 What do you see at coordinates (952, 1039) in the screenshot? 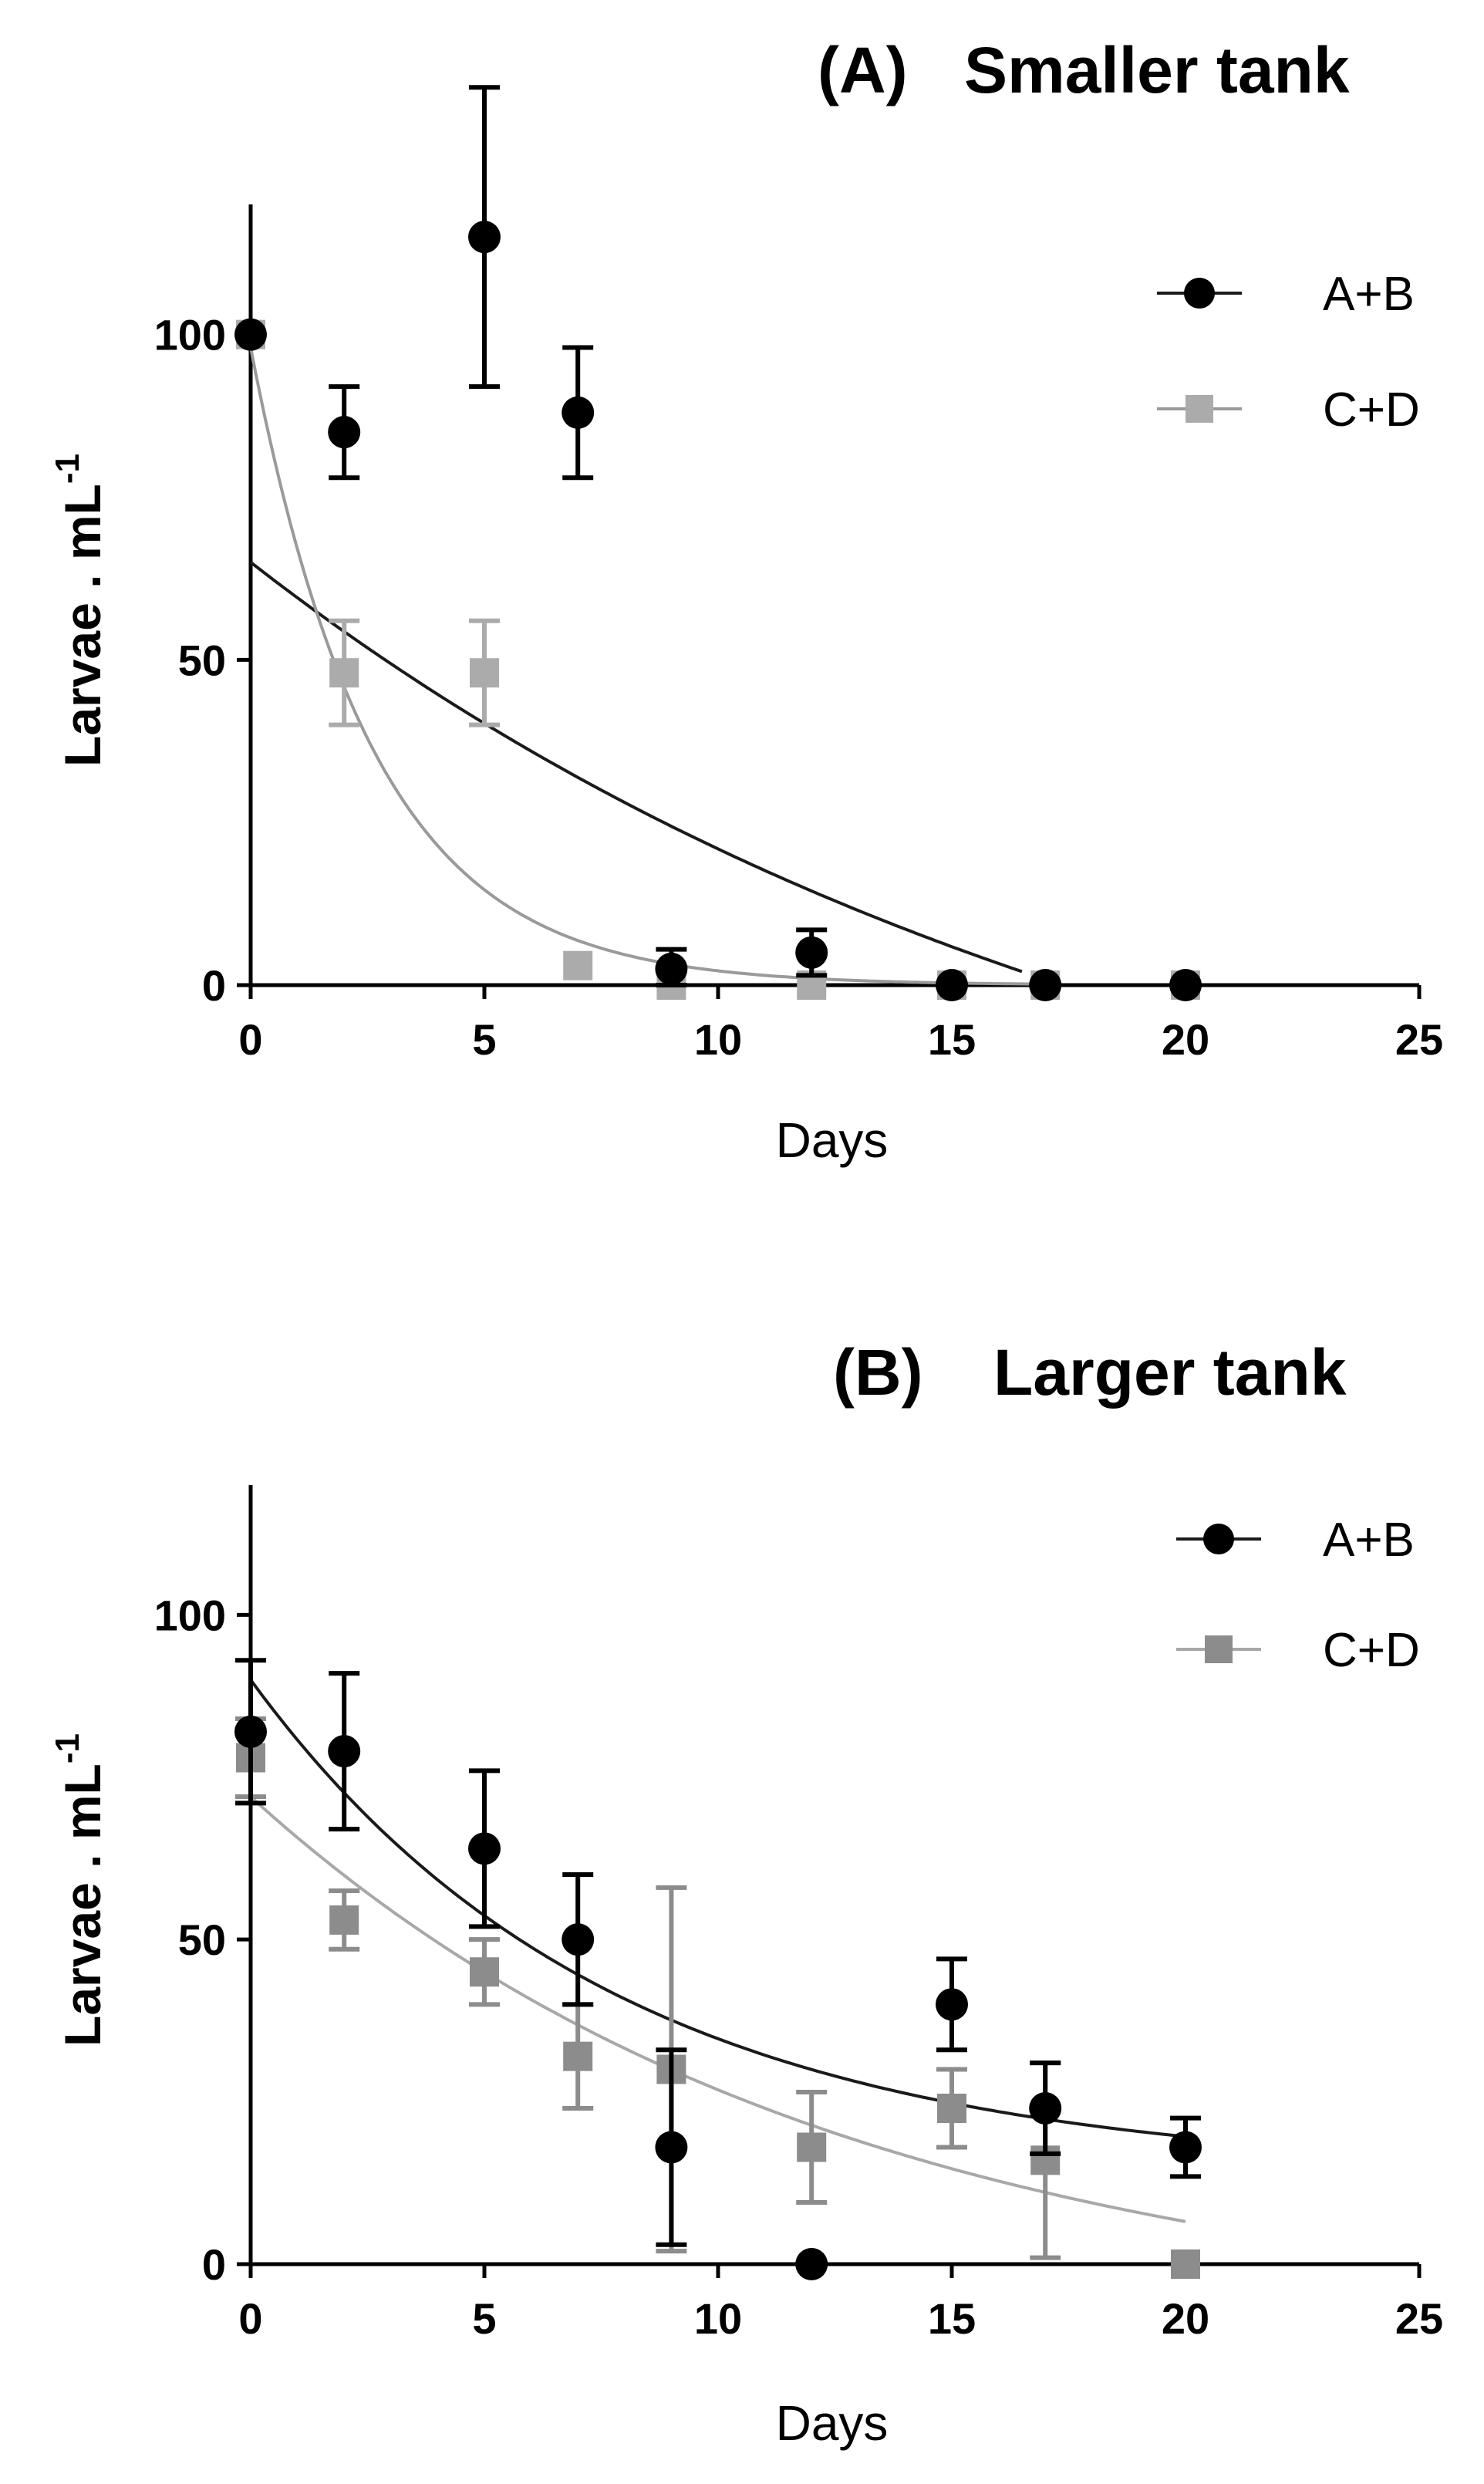
I see `panel-a-xtick-label-15: 15` at bounding box center [952, 1039].